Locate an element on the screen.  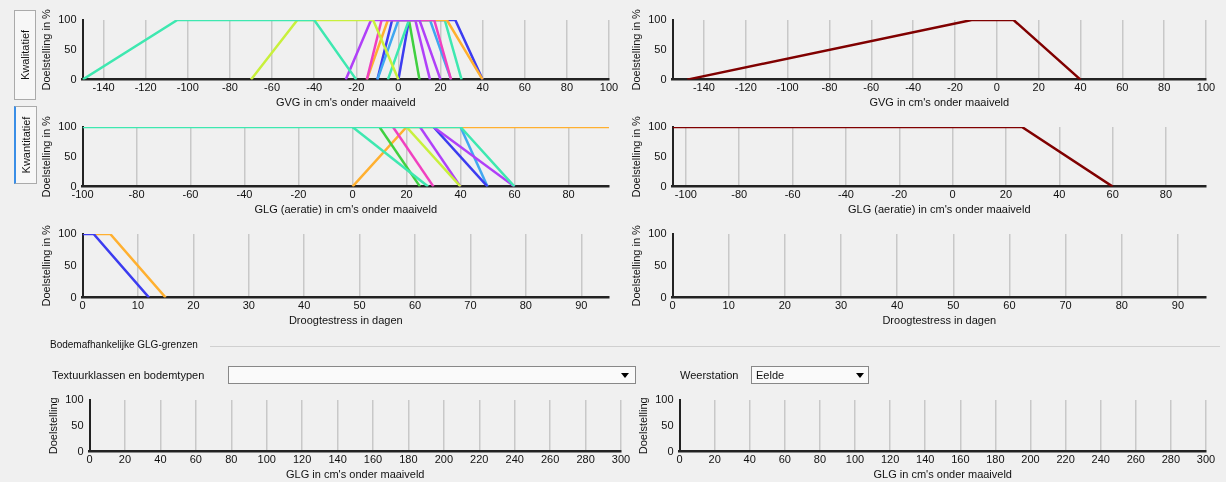
text: Kwalitatief is located at coordinates (25, 55).